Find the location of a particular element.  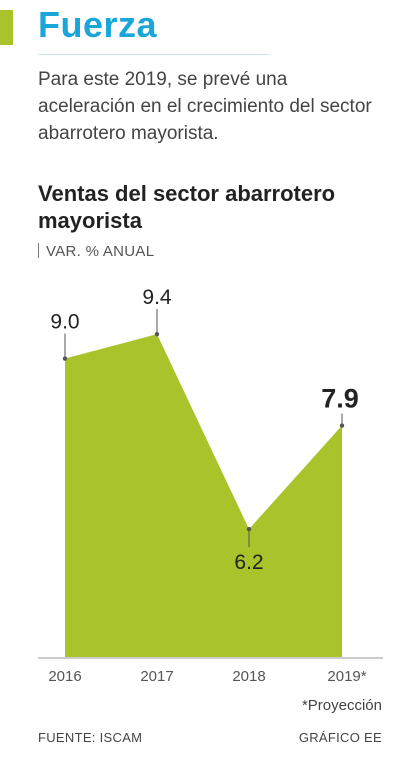

subtitle-tick is located at coordinates (38, 250).